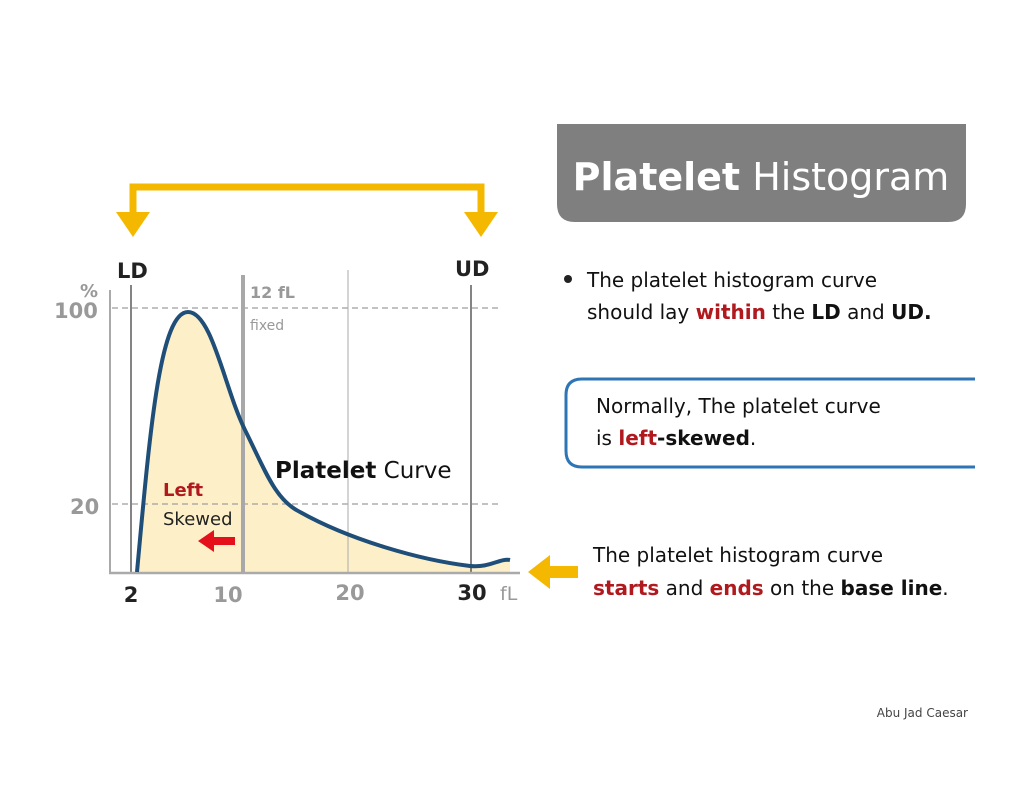 This screenshot has height=792, width=1024. What do you see at coordinates (418, 471) in the screenshot?
I see `curve-label-rest: Curve` at bounding box center [418, 471].